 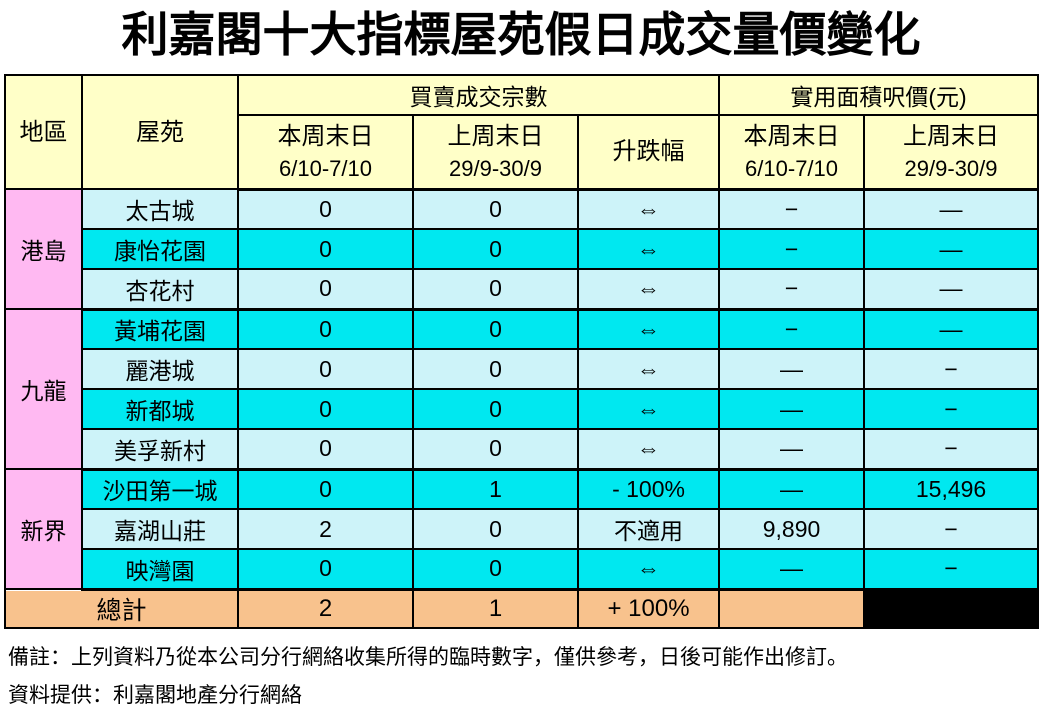 I want to click on header-district: 地區, so click(x=43, y=132).